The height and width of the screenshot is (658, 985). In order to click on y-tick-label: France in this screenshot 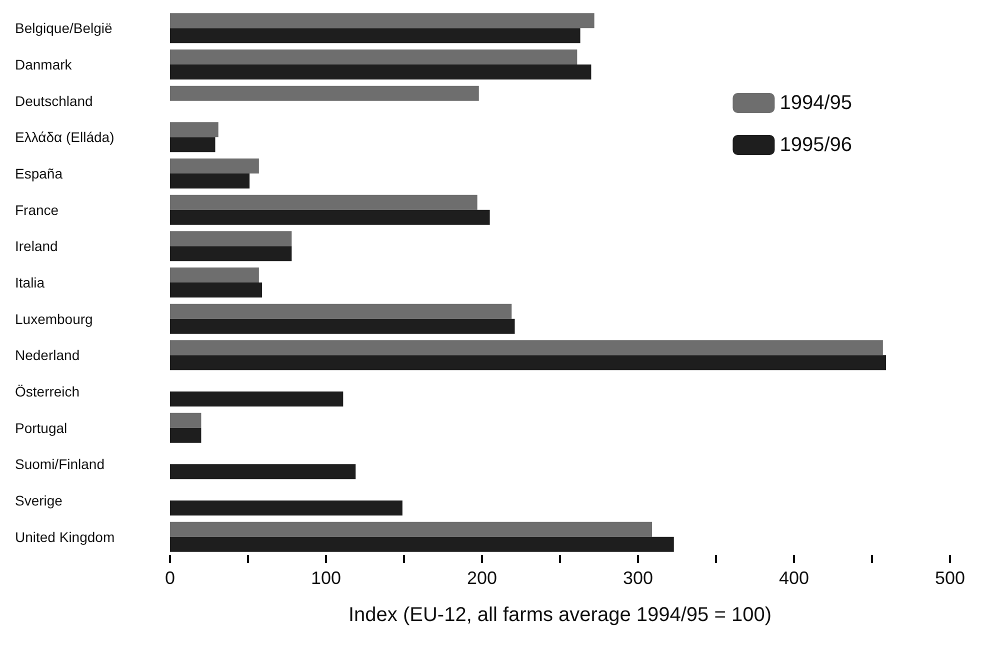, I will do `click(37, 210)`.